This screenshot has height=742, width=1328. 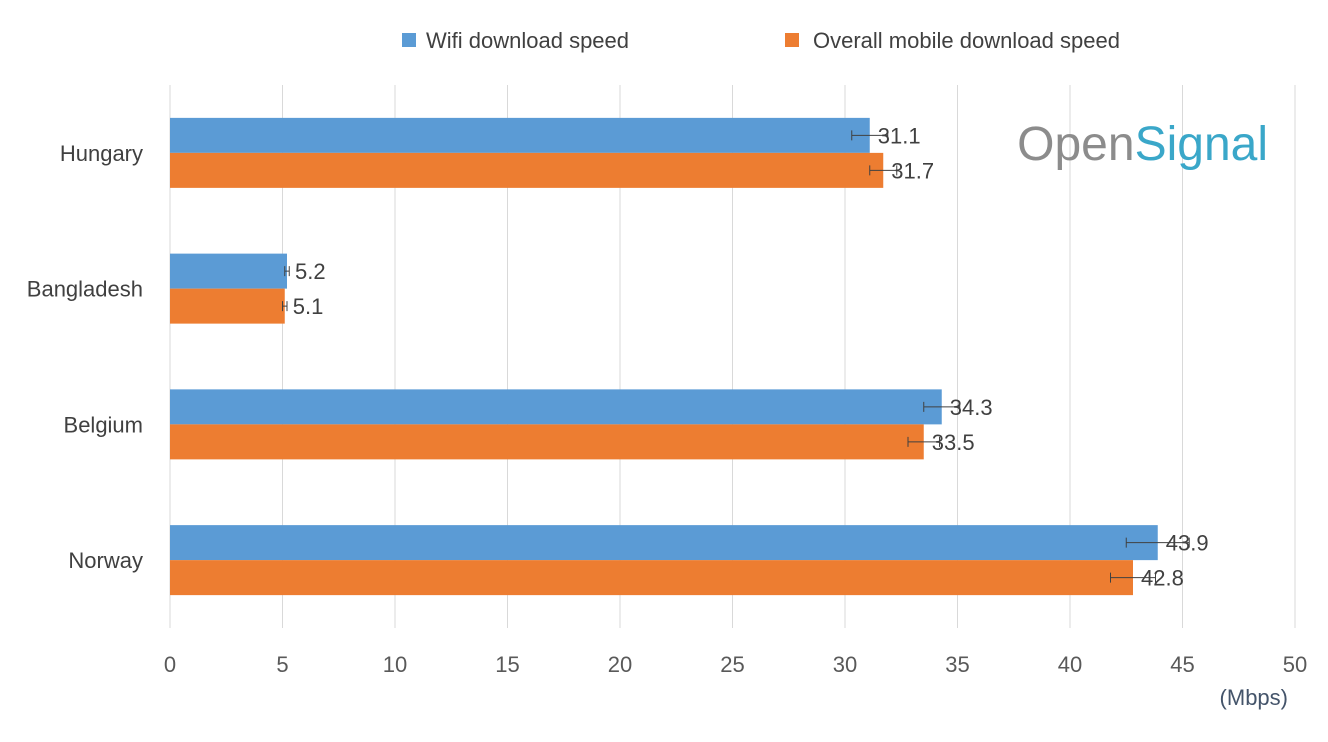 What do you see at coordinates (103, 424) in the screenshot?
I see `category-label: Belgium` at bounding box center [103, 424].